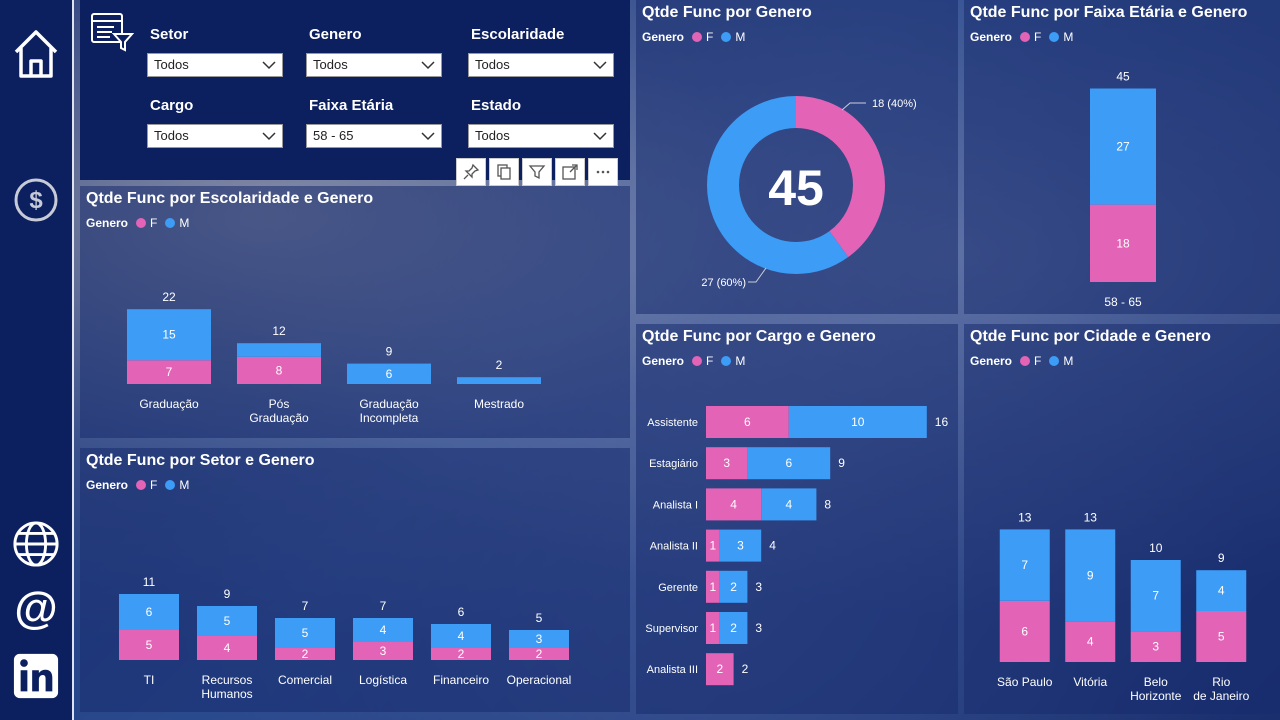 The height and width of the screenshot is (720, 1280). What do you see at coordinates (570, 172) in the screenshot?
I see `expand-icon` at bounding box center [570, 172].